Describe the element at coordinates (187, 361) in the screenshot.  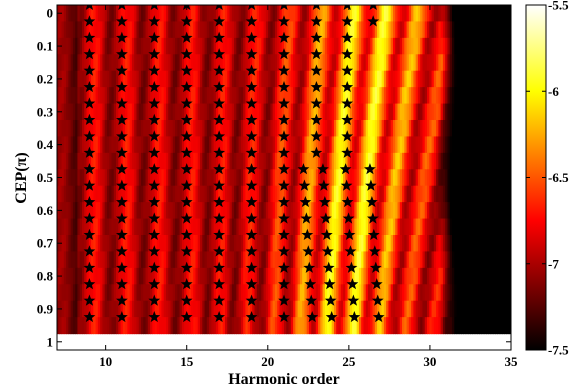
I see `x-tick-label: 15` at that location.